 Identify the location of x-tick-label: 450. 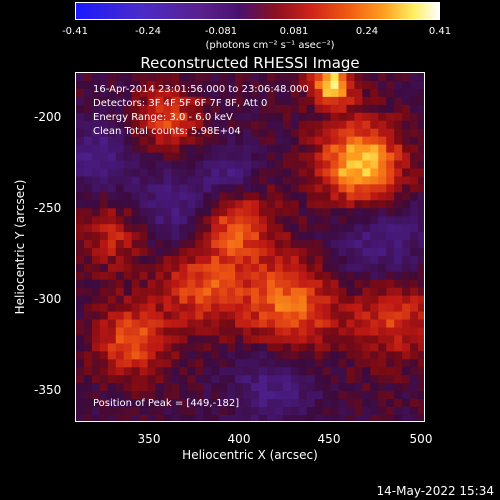
(329, 439).